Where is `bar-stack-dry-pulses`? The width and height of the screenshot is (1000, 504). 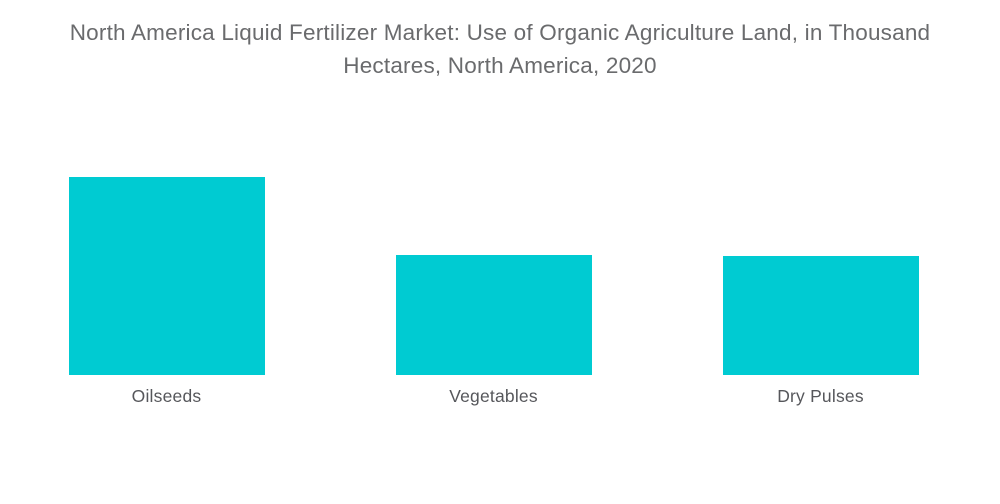
bar-stack-dry-pulses is located at coordinates (820, 276).